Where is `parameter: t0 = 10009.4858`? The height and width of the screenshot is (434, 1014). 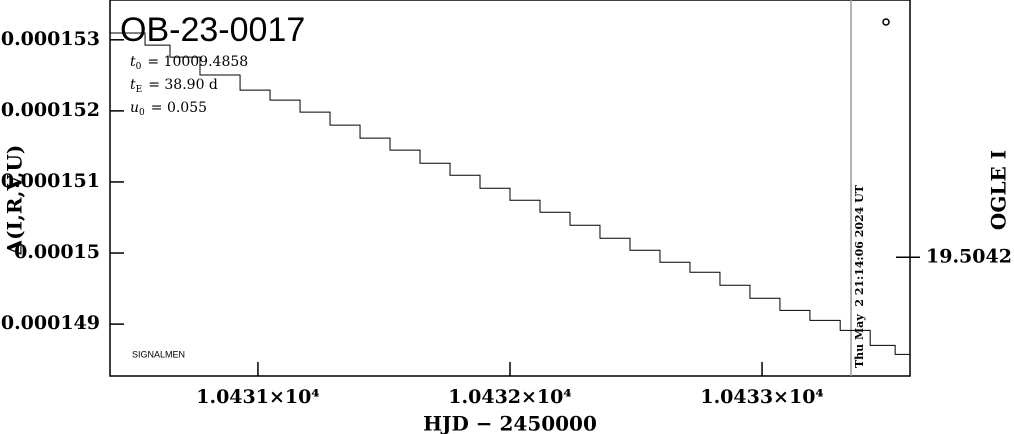 parameter: t0 = 10009.4858 is located at coordinates (189, 63).